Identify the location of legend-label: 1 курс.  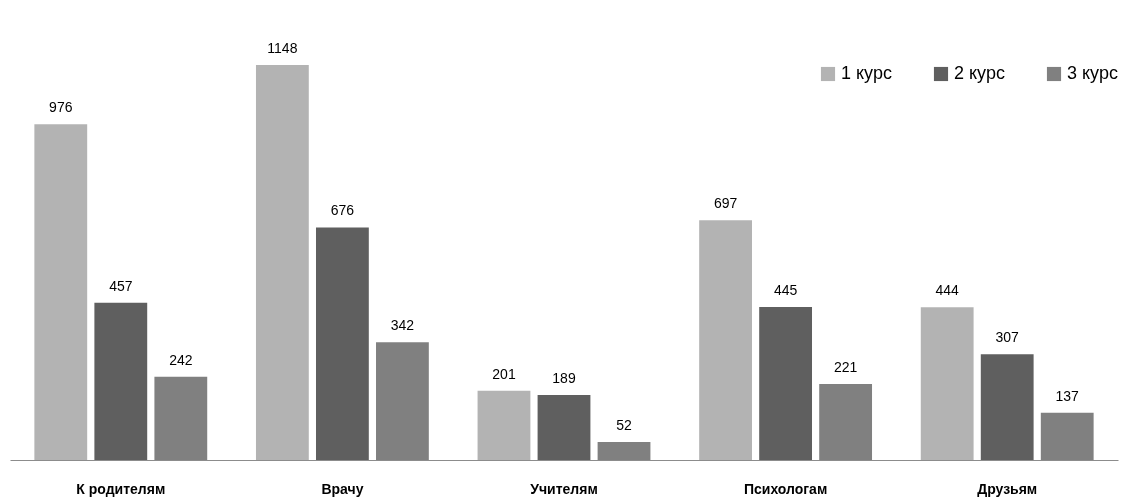
(866, 73).